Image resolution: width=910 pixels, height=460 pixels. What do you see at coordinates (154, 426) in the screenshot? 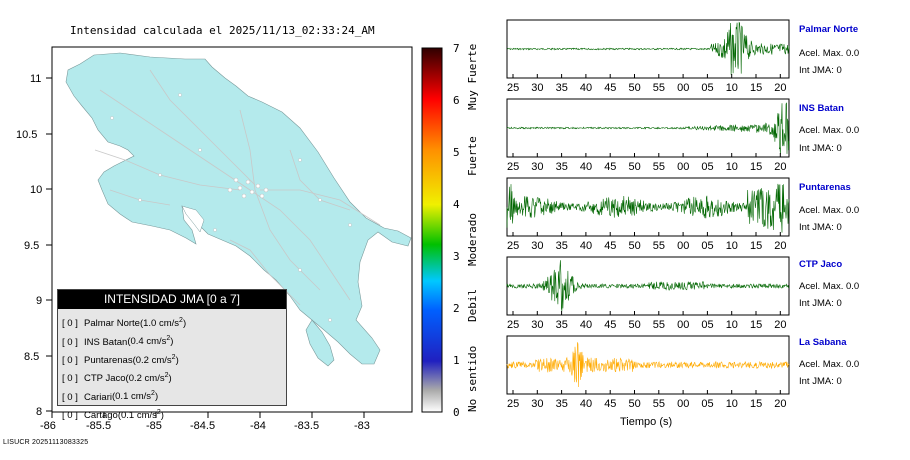
I see `map-xtick: -85` at bounding box center [154, 426].